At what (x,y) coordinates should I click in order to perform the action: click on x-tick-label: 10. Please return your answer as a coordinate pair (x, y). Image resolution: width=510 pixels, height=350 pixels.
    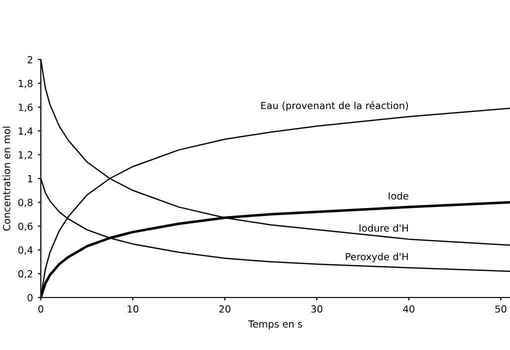
    Looking at the image, I should click on (133, 309).